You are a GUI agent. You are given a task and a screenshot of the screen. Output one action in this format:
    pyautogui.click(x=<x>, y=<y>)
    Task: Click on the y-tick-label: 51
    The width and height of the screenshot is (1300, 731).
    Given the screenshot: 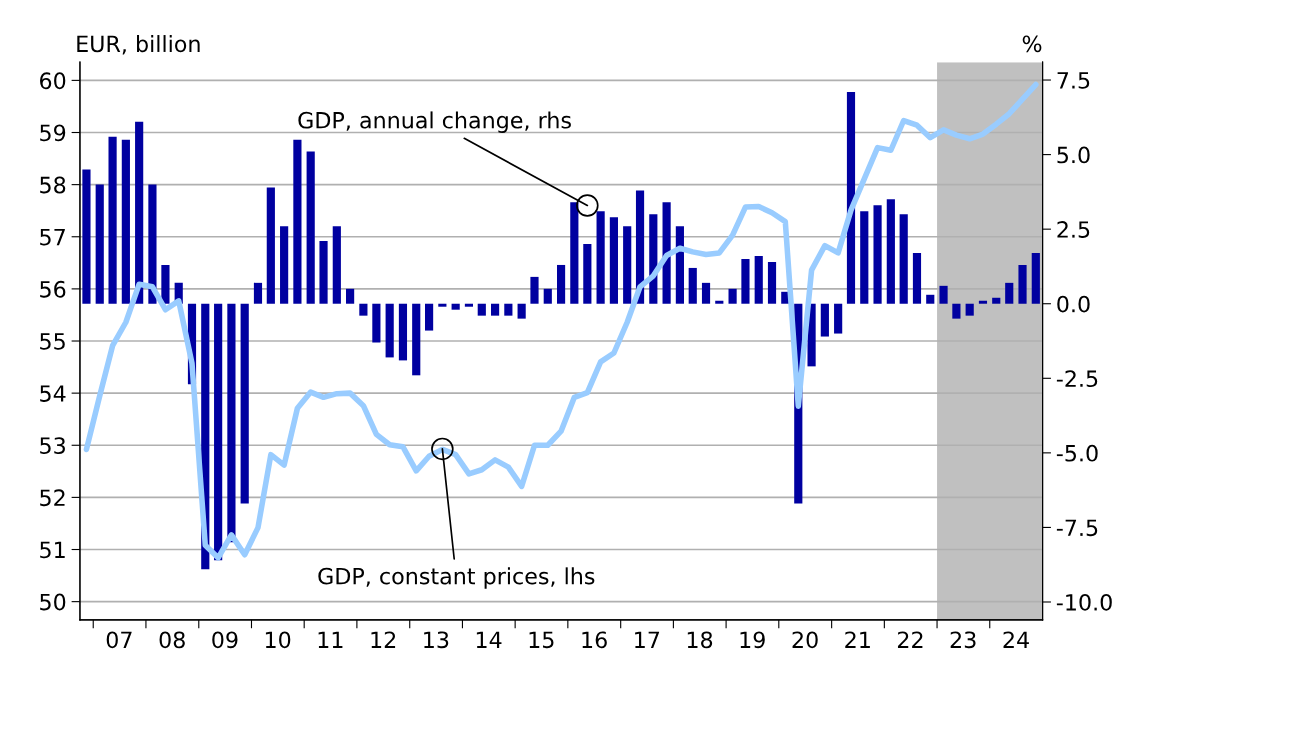 What is the action you would take?
    pyautogui.click(x=52, y=550)
    